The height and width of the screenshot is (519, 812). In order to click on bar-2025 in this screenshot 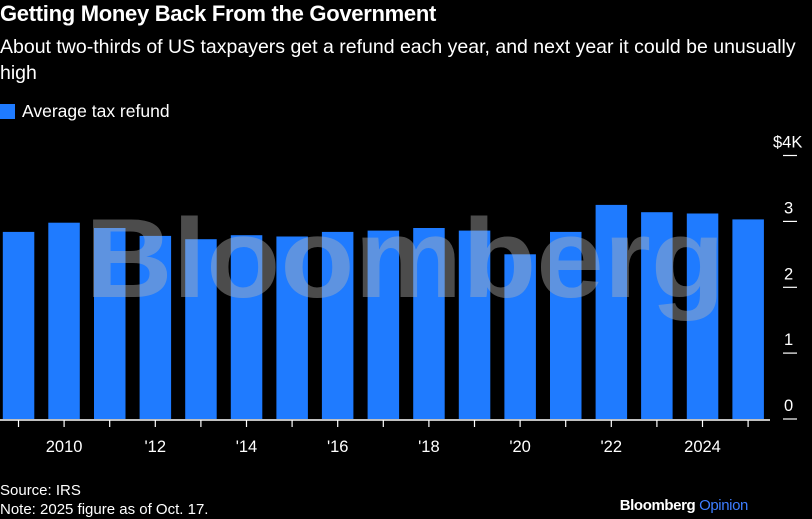, I will do `click(748, 319)`.